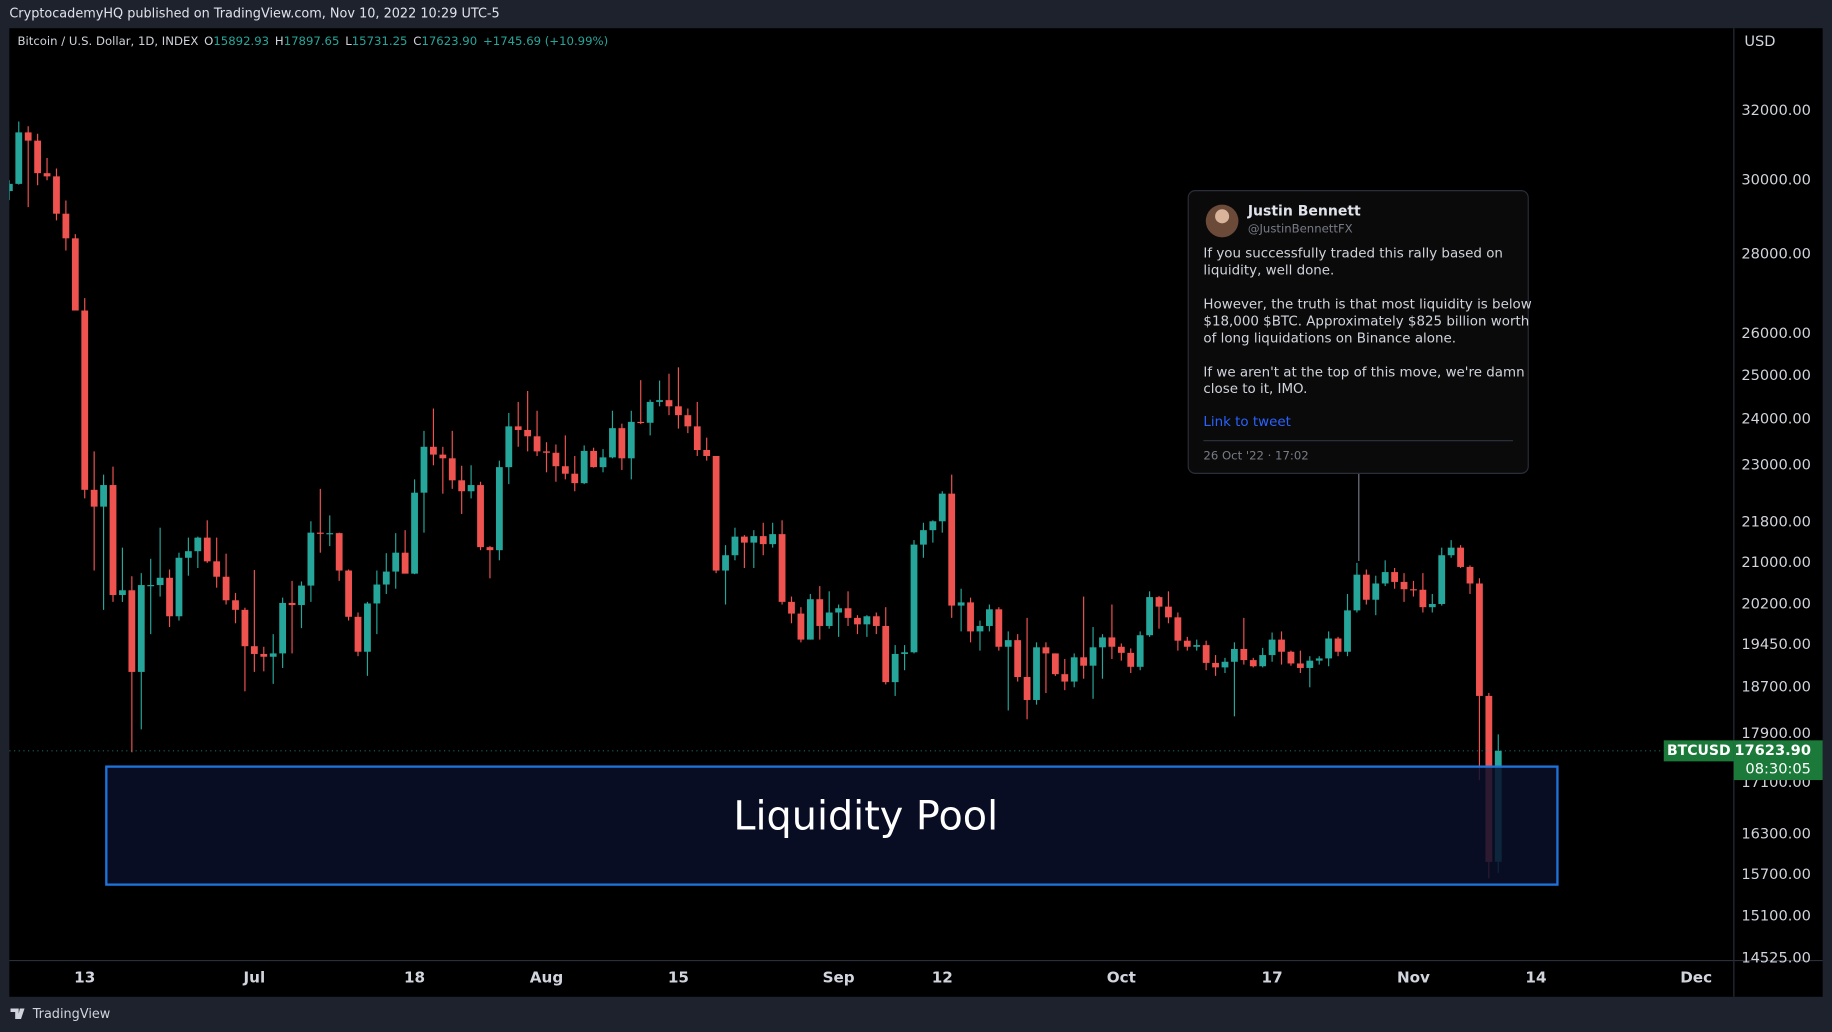  What do you see at coordinates (1304, 212) in the screenshot?
I see `tweet-author: Justin Bennett` at bounding box center [1304, 212].